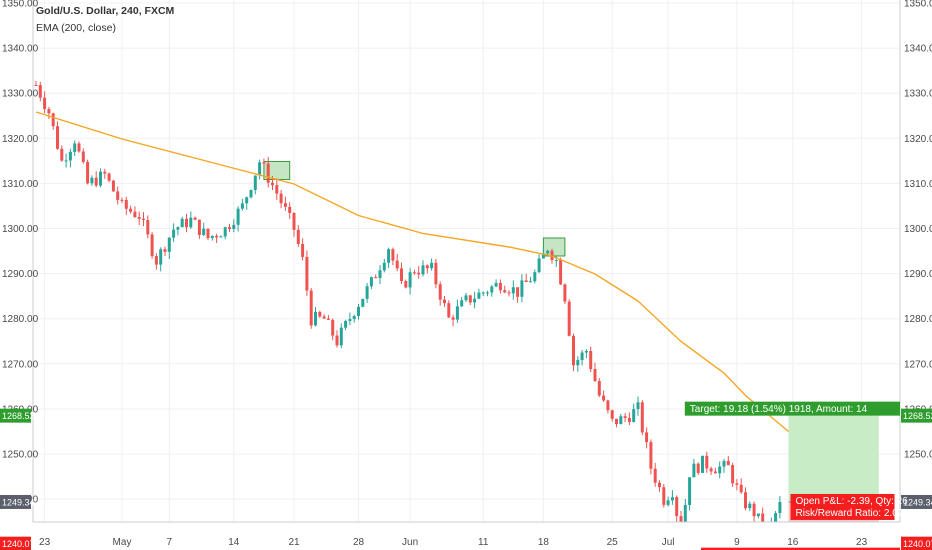 Image resolution: width=932 pixels, height=550 pixels. Describe the element at coordinates (850, 513) in the screenshot. I see `pnl-line2: Risk/Reward Ratio: 2.07` at that location.